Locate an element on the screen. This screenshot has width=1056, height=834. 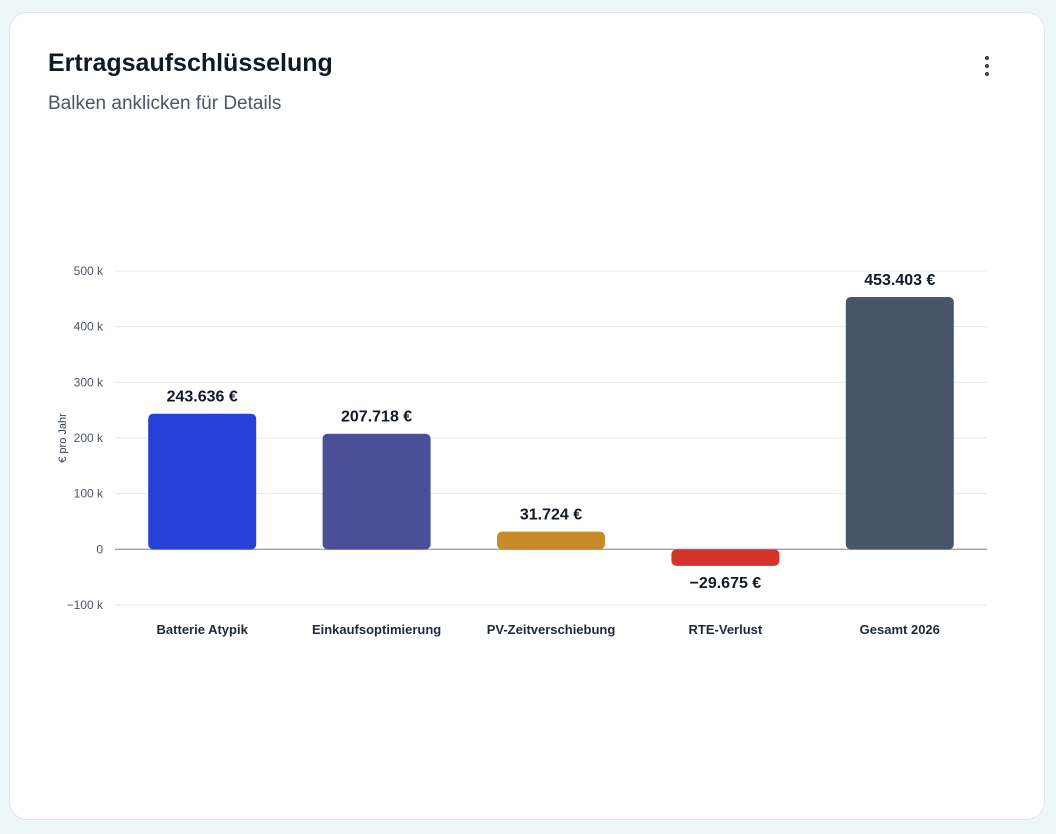
y-tick-label: 100 k is located at coordinates (89, 494).